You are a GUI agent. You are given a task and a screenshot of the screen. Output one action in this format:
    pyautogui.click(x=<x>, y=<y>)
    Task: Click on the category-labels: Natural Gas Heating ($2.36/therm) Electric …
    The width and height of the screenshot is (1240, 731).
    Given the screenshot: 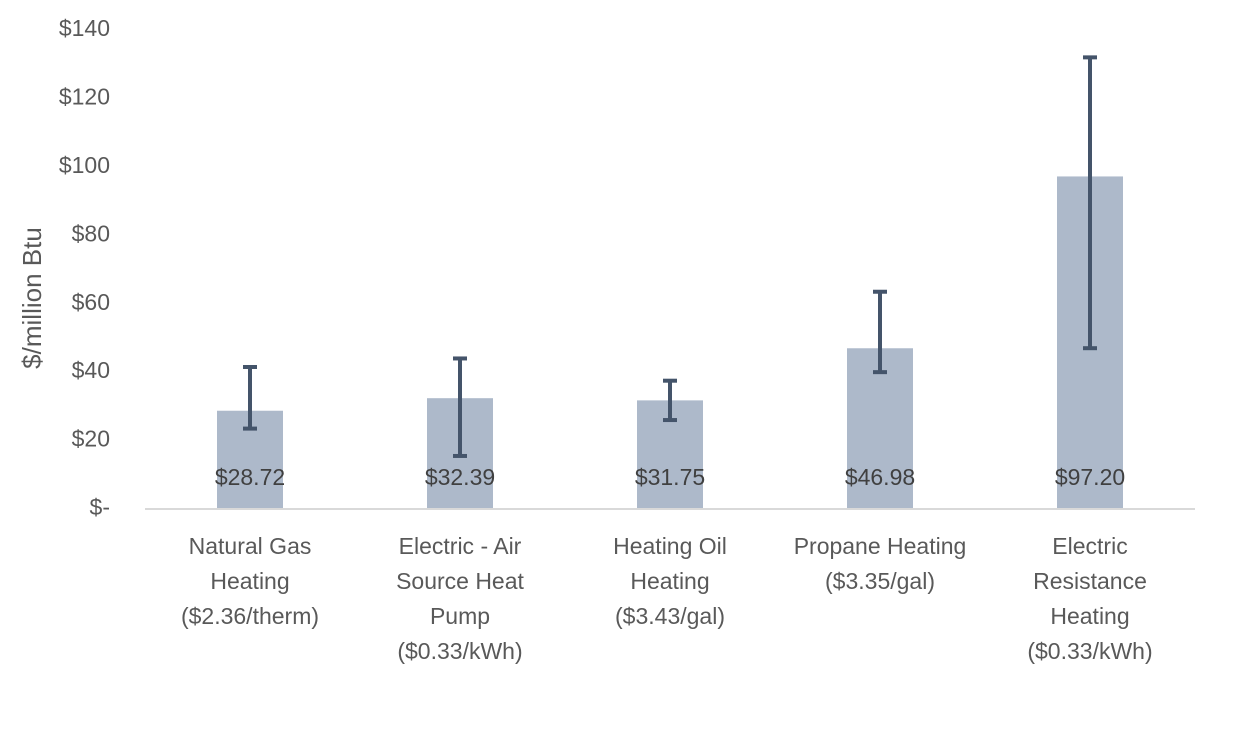 What is the action you would take?
    pyautogui.click(x=667, y=598)
    